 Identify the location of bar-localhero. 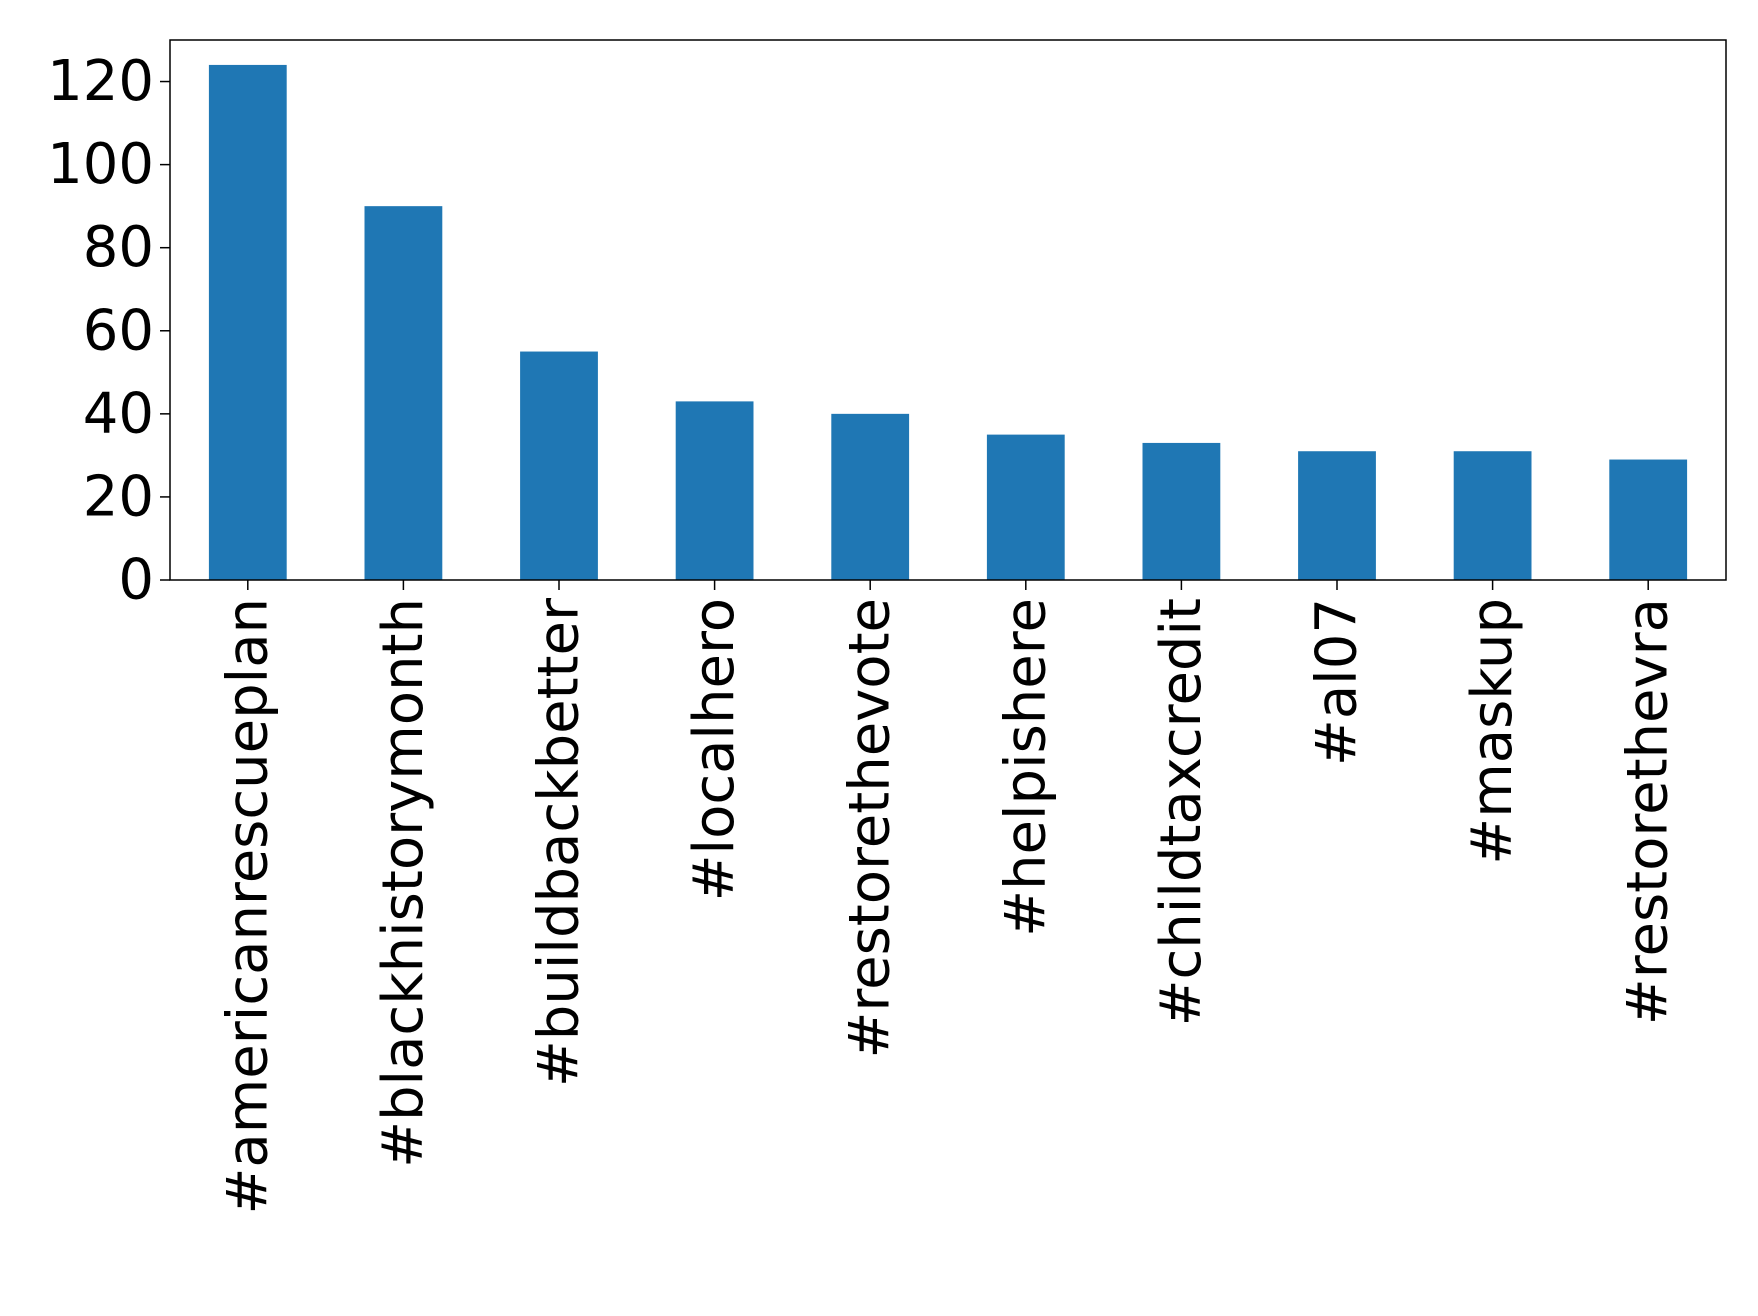
(714, 490).